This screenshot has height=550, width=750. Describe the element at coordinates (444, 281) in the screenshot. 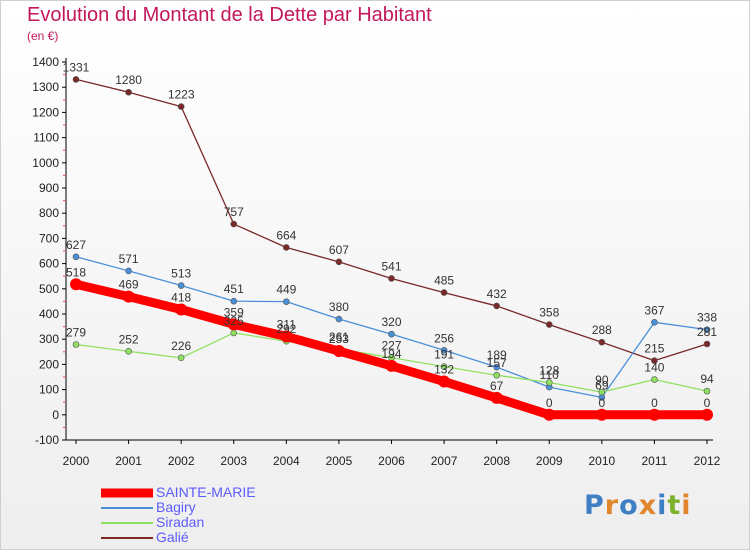

I see `data-label-galié: 485` at that location.